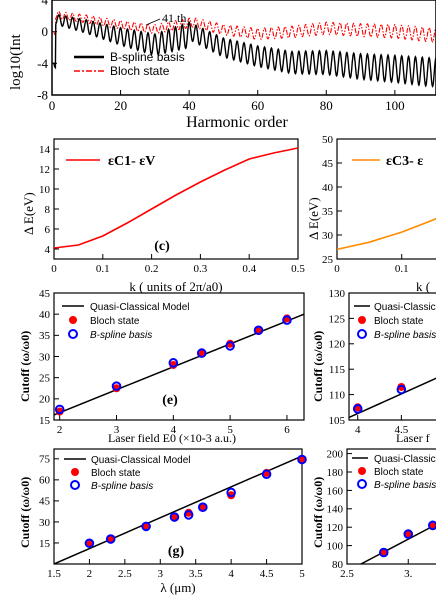  I want to click on y-tick-label: 14, so click(45, 150).